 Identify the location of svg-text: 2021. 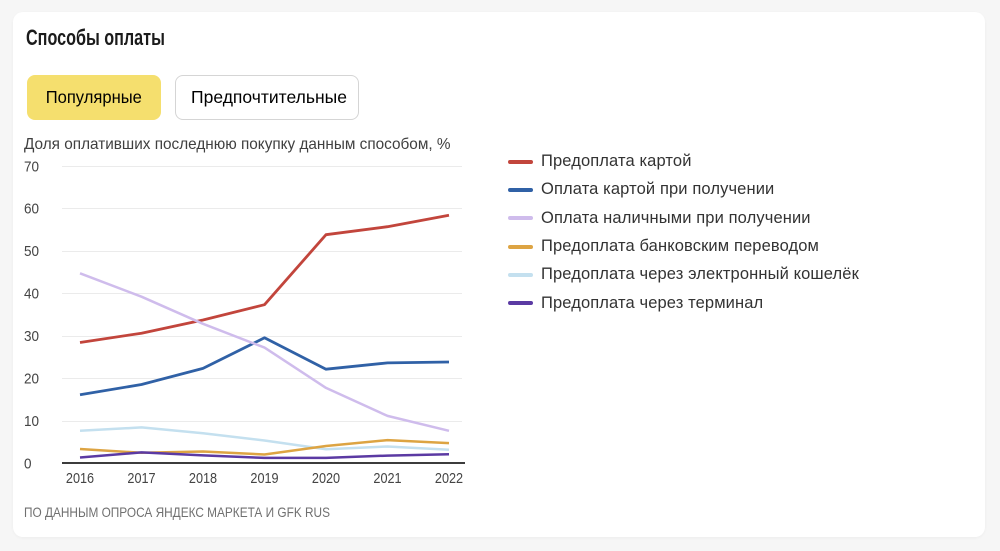
(387, 477).